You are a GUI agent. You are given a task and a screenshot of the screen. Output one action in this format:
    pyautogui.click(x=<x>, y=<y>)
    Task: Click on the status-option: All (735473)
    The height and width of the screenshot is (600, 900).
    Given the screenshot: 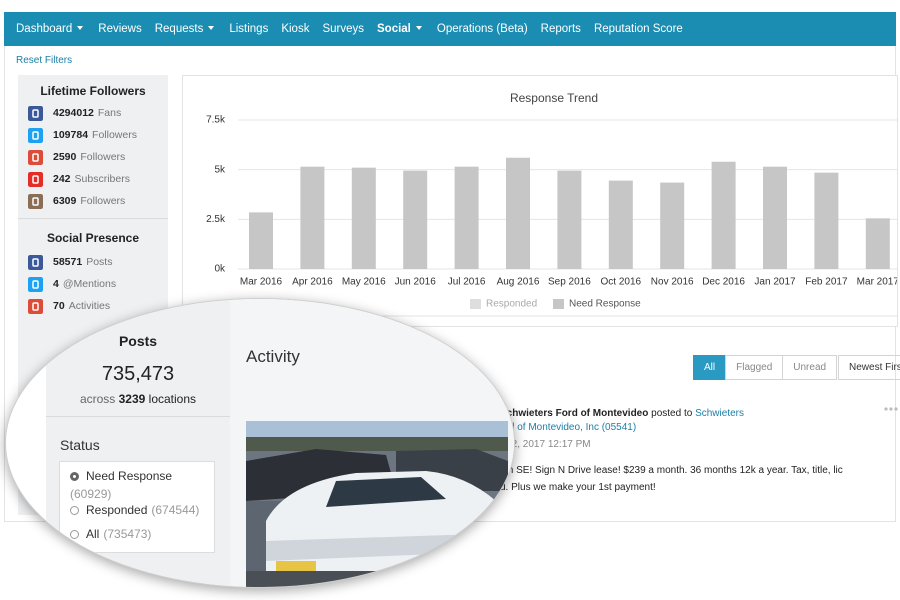 What is the action you would take?
    pyautogui.click(x=137, y=534)
    